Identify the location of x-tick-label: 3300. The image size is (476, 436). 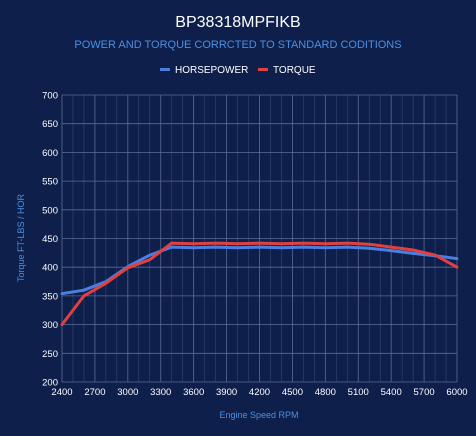
(160, 392).